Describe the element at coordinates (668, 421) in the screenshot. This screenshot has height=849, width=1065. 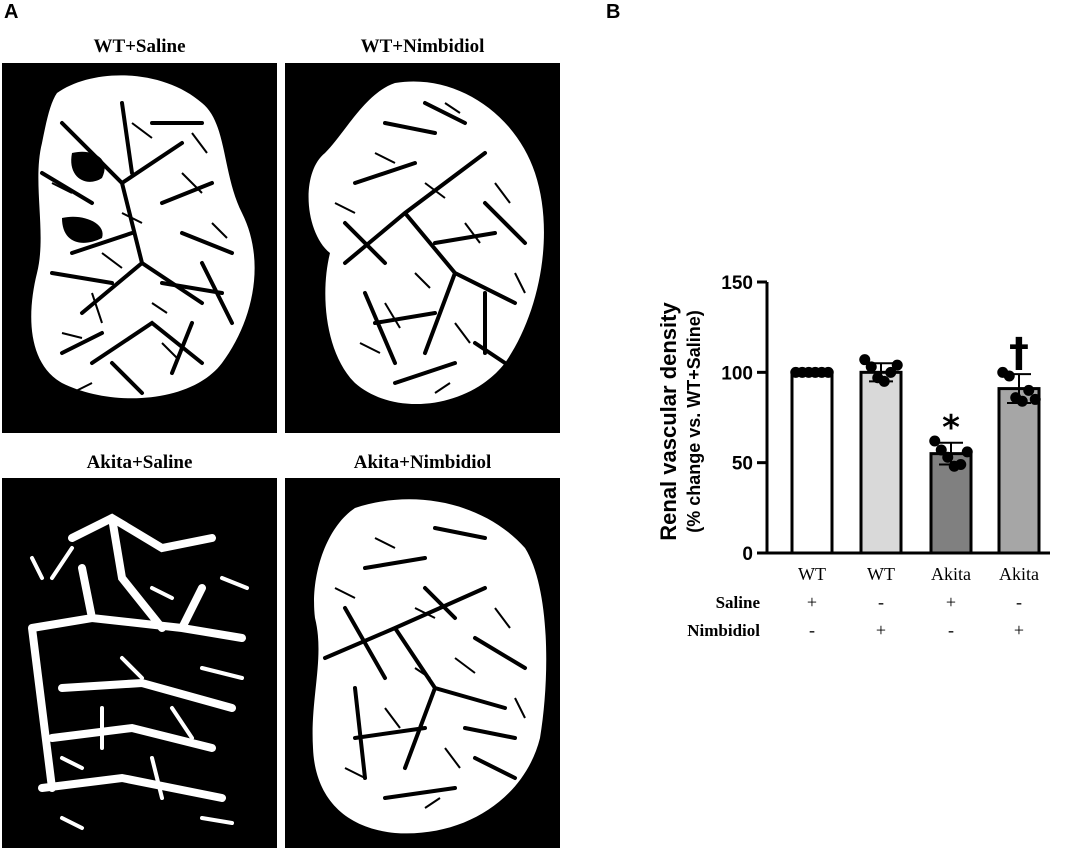
I see `y-axis-title: Renal vascular density` at that location.